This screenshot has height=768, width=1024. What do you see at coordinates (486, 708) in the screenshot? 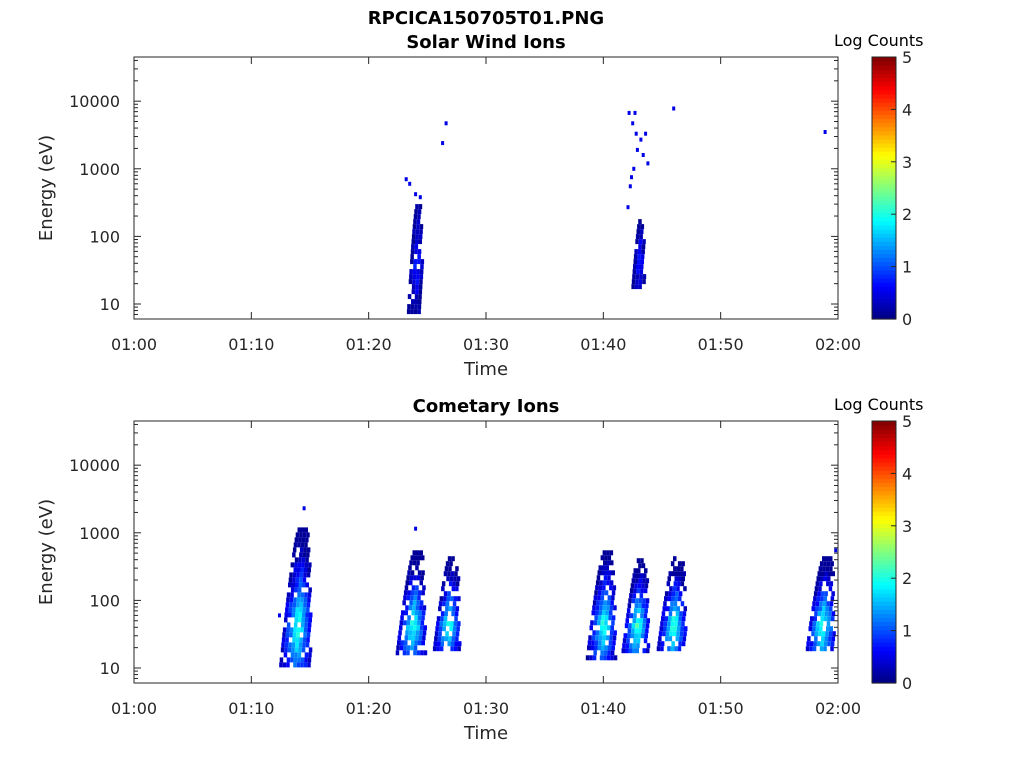
I see `x-tick-label: 01:30` at bounding box center [486, 708].